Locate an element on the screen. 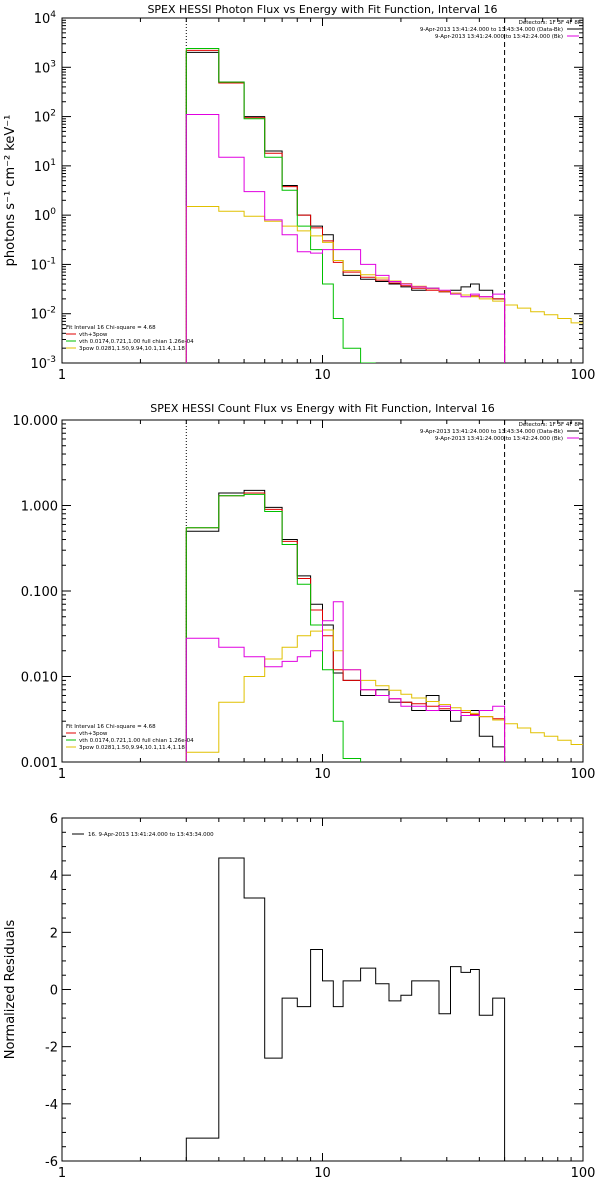  y-tick-label: 0.001 is located at coordinates (39, 763).